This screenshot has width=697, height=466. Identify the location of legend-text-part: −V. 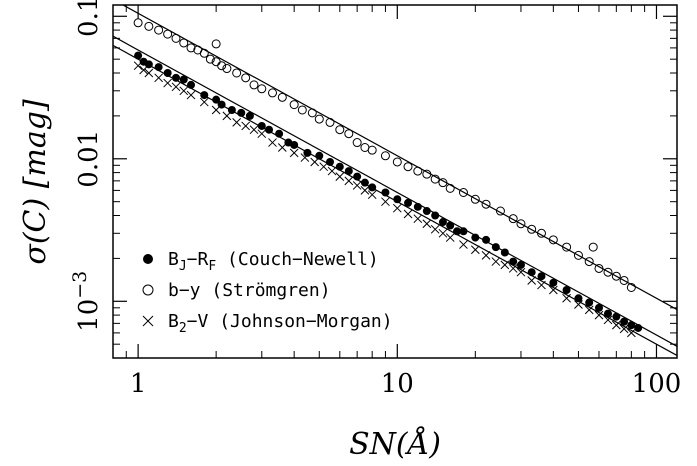
(198, 321).